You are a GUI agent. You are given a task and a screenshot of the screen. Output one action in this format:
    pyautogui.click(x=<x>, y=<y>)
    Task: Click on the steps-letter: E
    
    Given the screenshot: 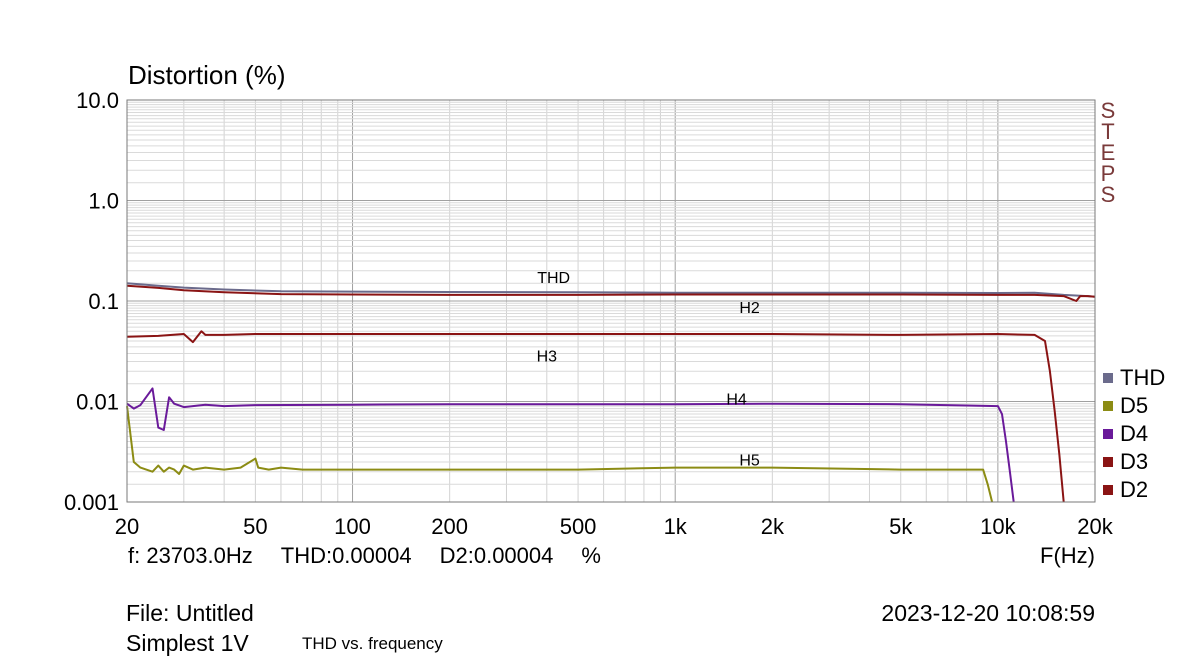 What is the action you would take?
    pyautogui.click(x=1108, y=152)
    